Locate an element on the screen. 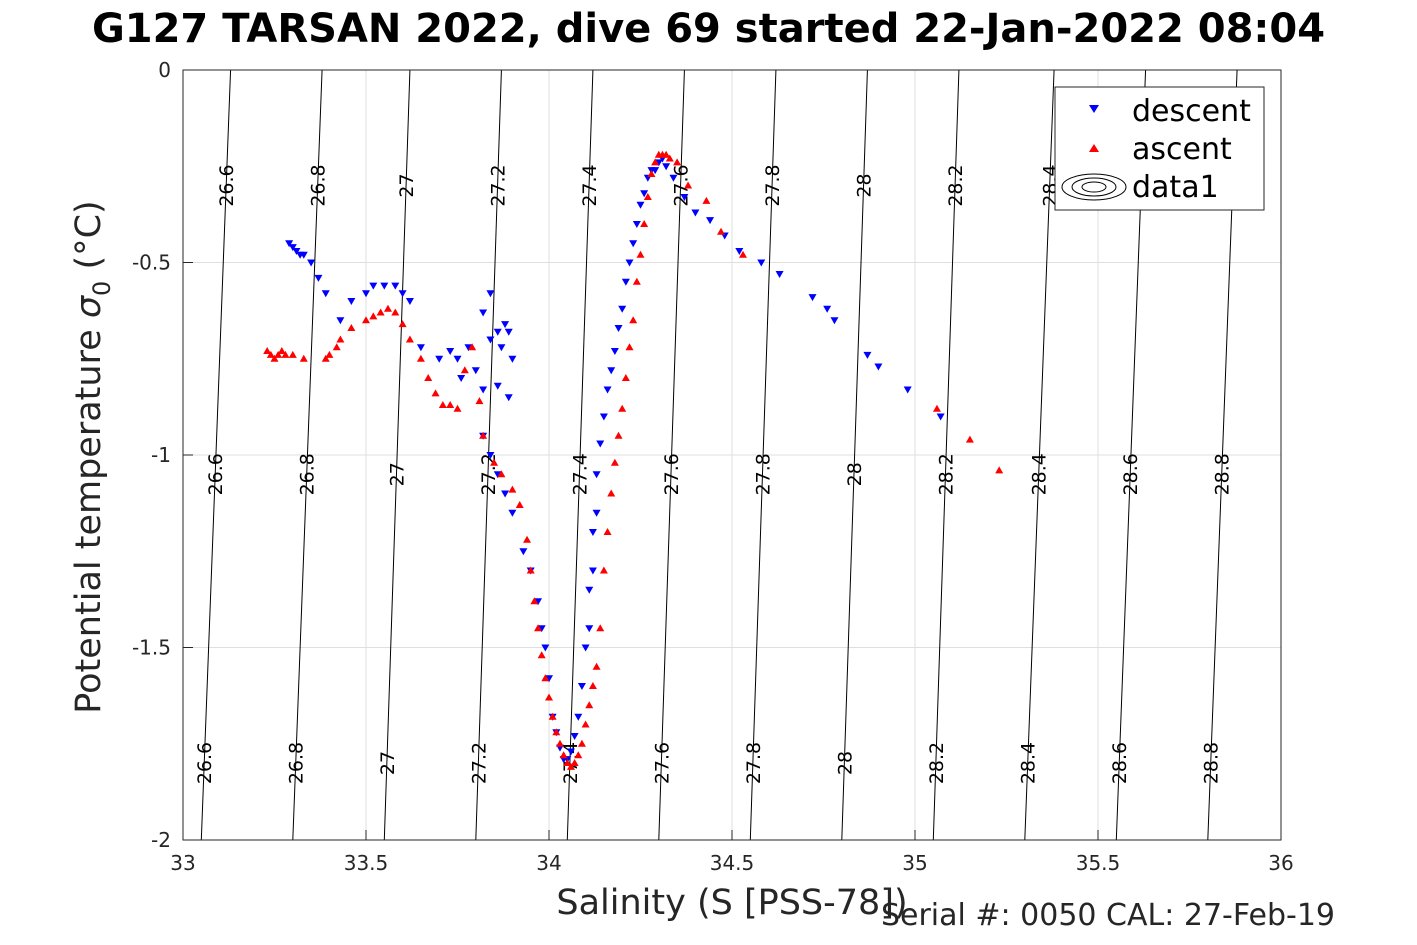 The image size is (1417, 945). x-tick-label: 35.5 is located at coordinates (1098, 863).